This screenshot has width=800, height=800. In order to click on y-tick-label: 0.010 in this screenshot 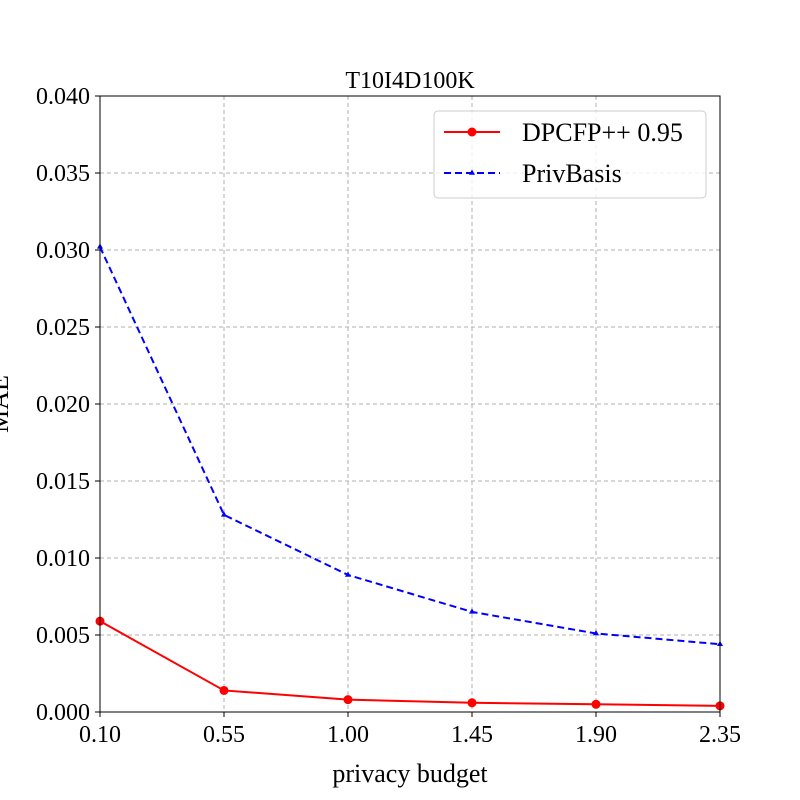, I will do `click(63, 559)`.